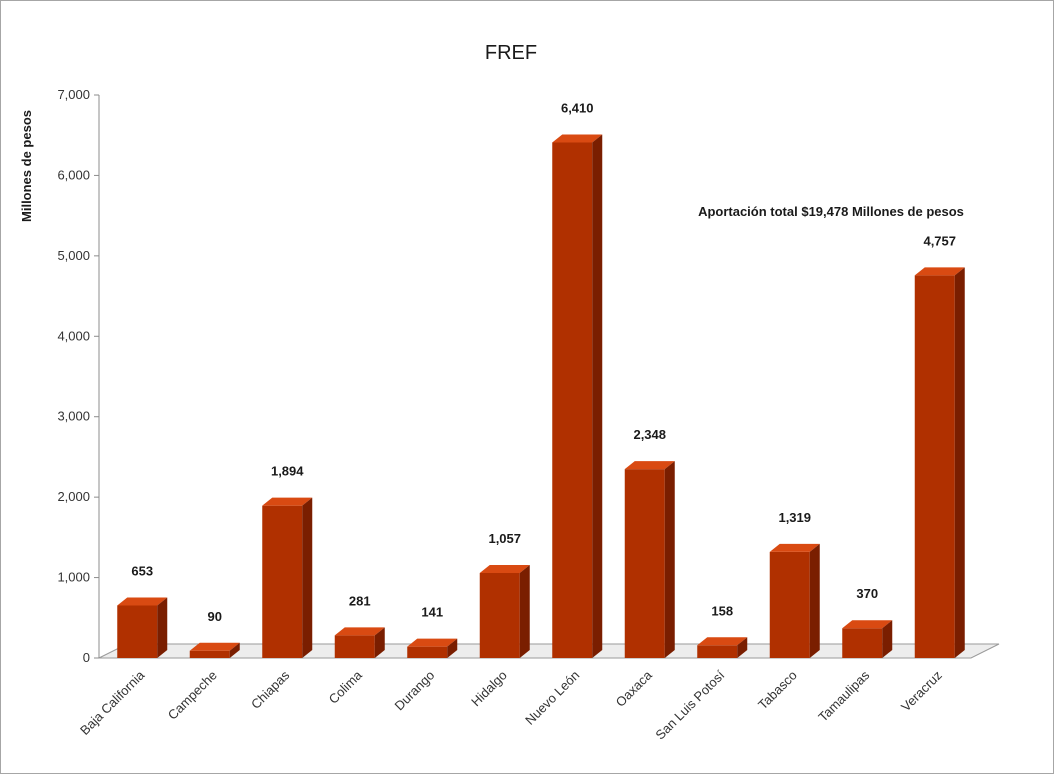 The width and height of the screenshot is (1054, 774). What do you see at coordinates (73, 174) in the screenshot?
I see `y-tick-label: 6,000` at bounding box center [73, 174].